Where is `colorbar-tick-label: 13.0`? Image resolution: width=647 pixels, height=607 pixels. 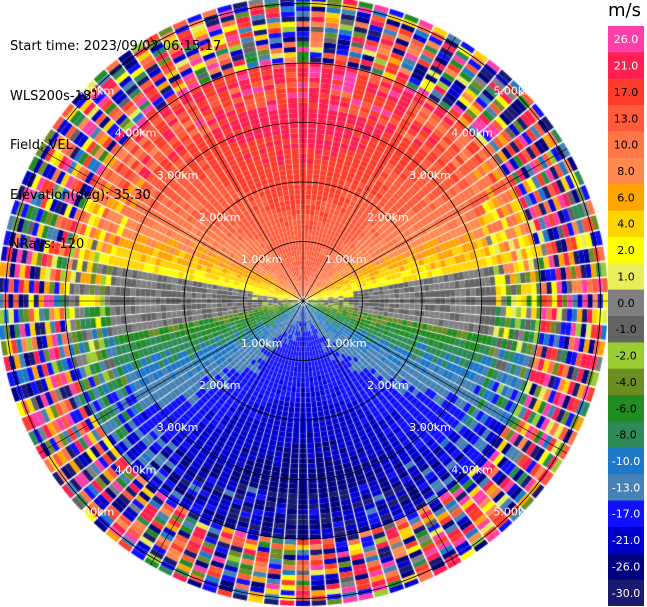 colorbar-tick-label: 13.0 is located at coordinates (626, 118).